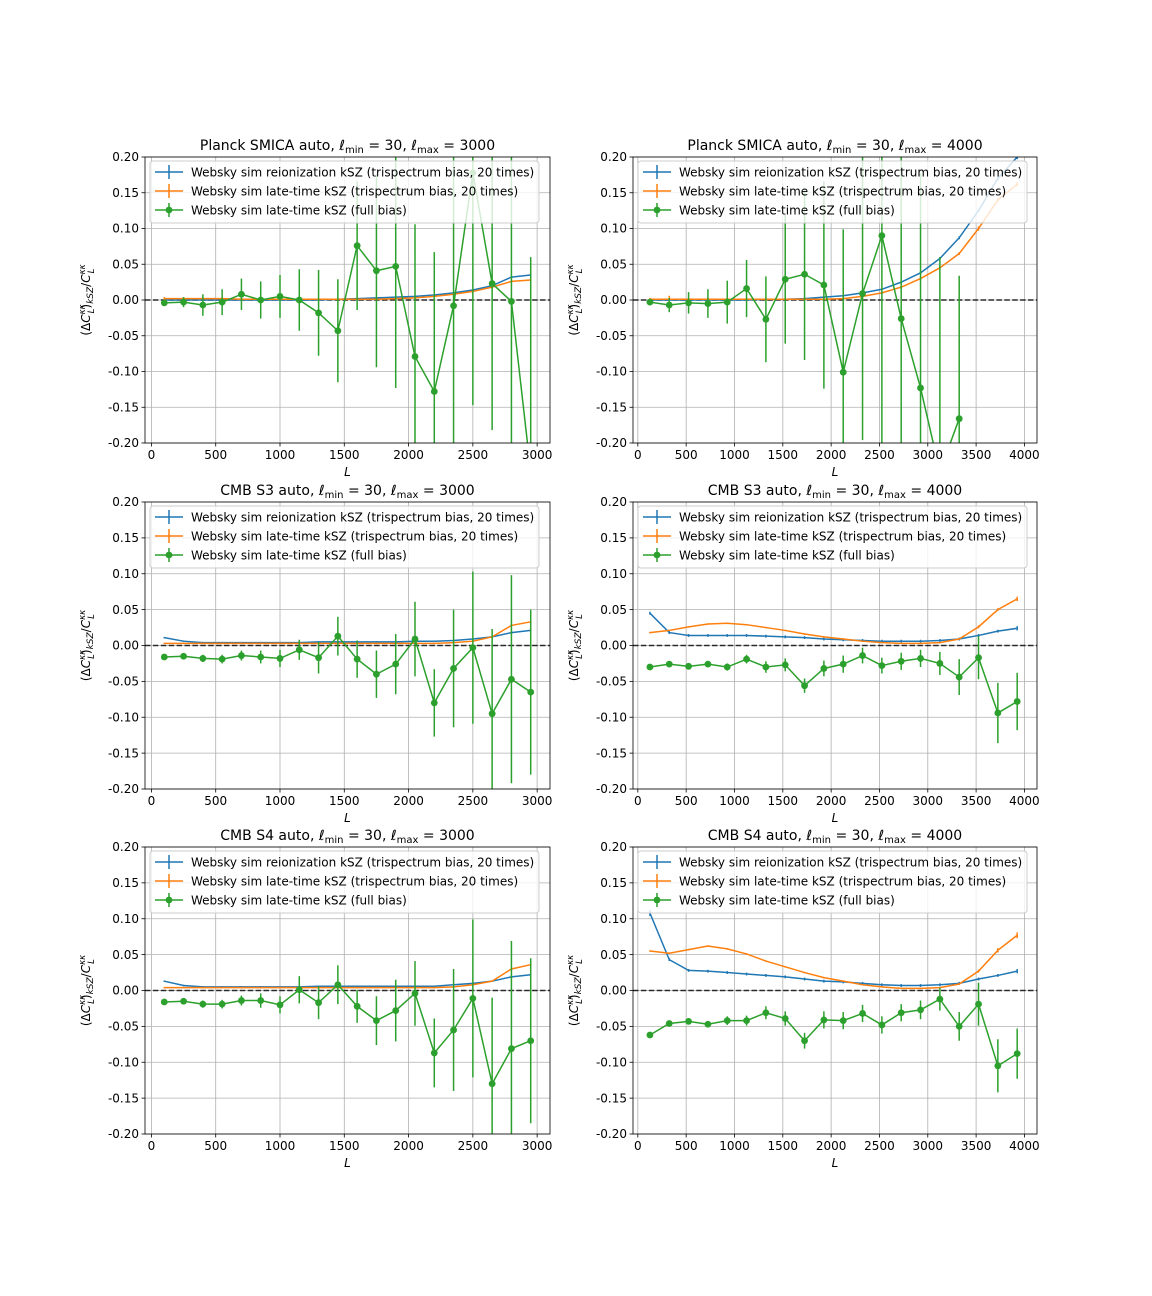 The image size is (1152, 1296). I want to click on x-tick-label: 3500, so click(976, 801).